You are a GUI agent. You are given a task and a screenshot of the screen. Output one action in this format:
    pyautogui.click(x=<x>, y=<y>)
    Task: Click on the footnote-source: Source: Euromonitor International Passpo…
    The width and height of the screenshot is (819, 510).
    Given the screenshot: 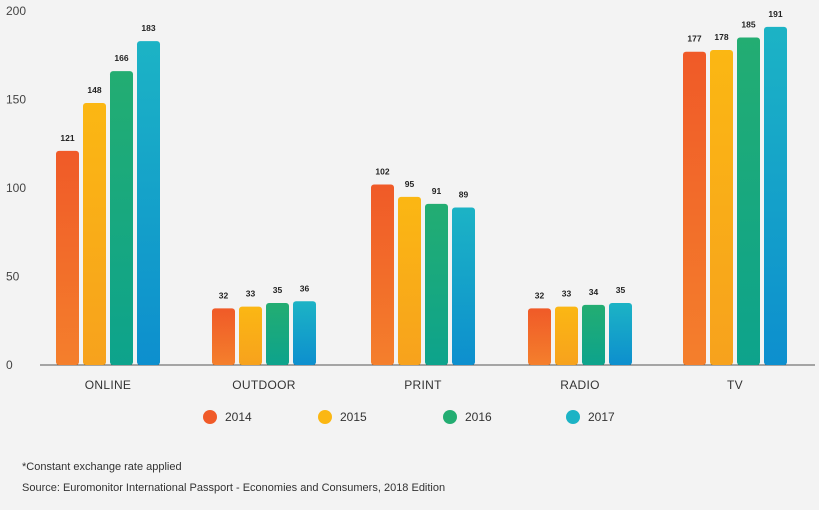 What is the action you would take?
    pyautogui.click(x=234, y=488)
    